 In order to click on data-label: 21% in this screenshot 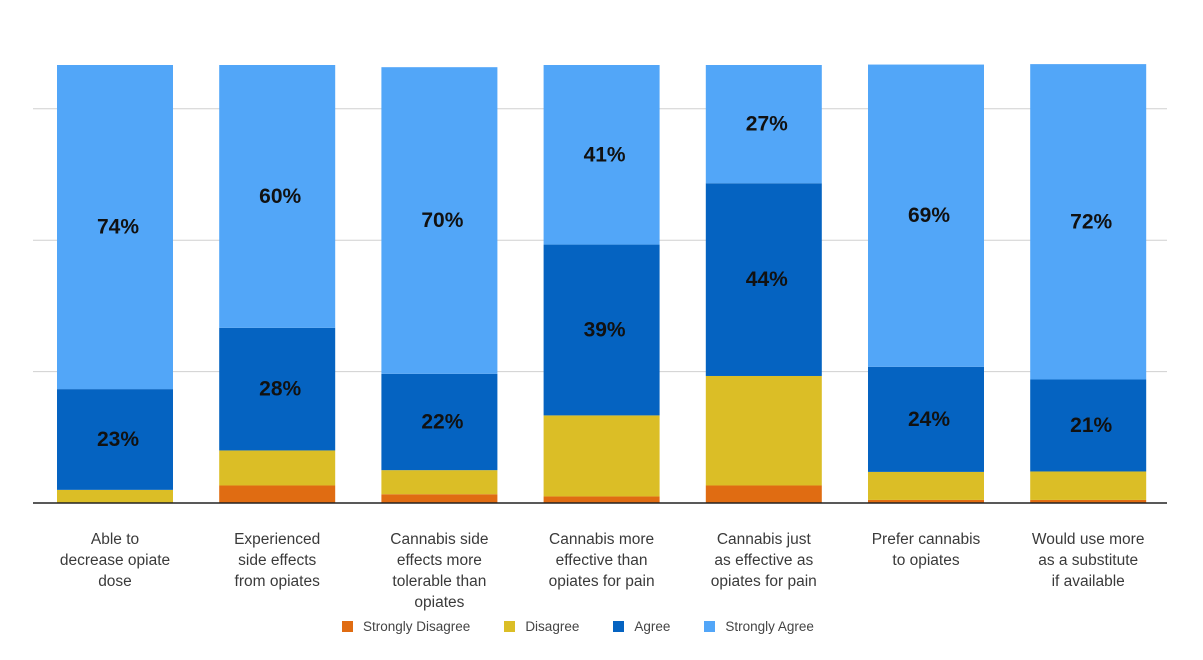, I will do `click(1091, 425)`.